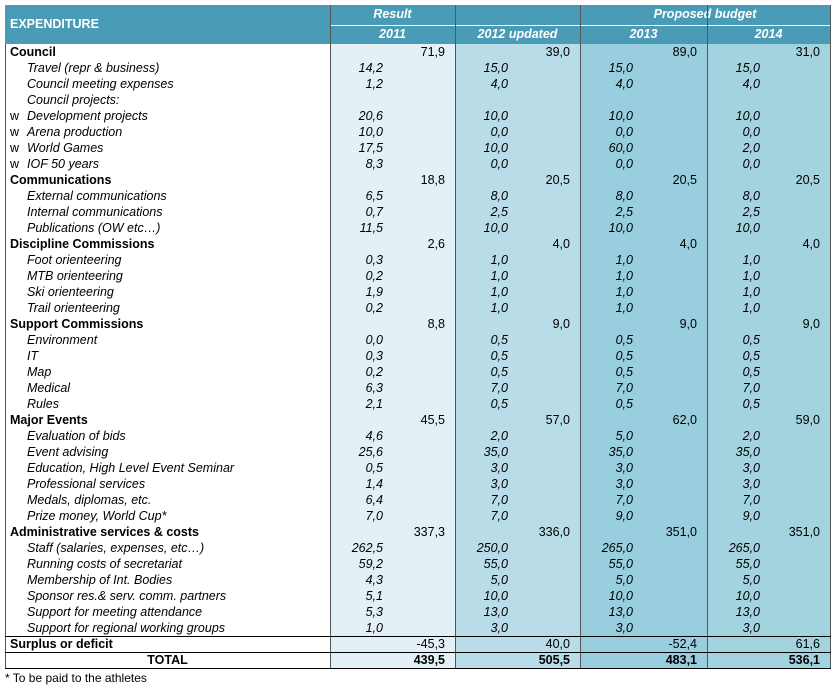  I want to click on header-expenditure: EXPENDITURE, so click(54, 24).